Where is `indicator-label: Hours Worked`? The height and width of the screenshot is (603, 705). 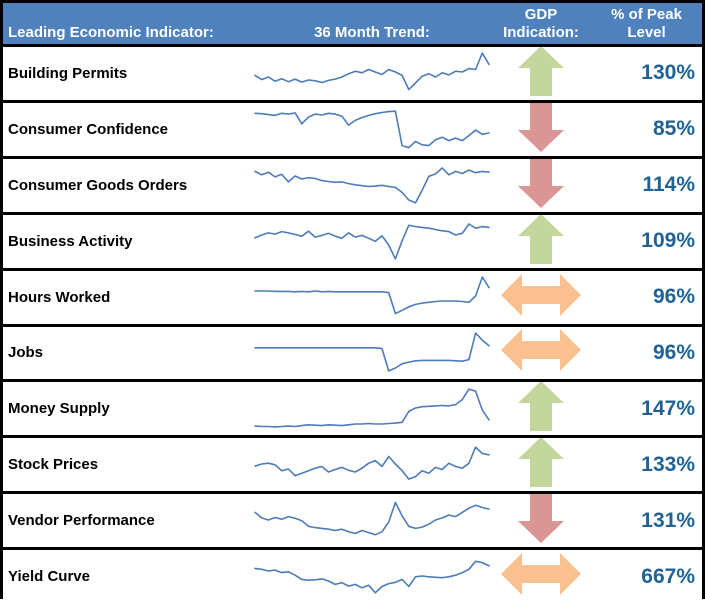 indicator-label: Hours Worked is located at coordinates (59, 297).